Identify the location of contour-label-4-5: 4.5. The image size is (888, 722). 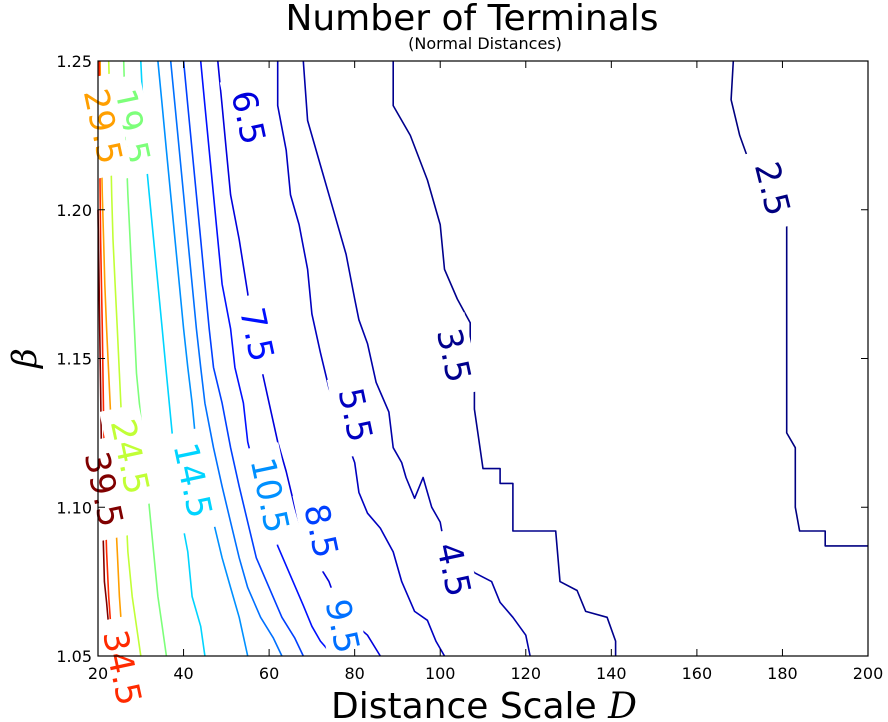
(453, 569).